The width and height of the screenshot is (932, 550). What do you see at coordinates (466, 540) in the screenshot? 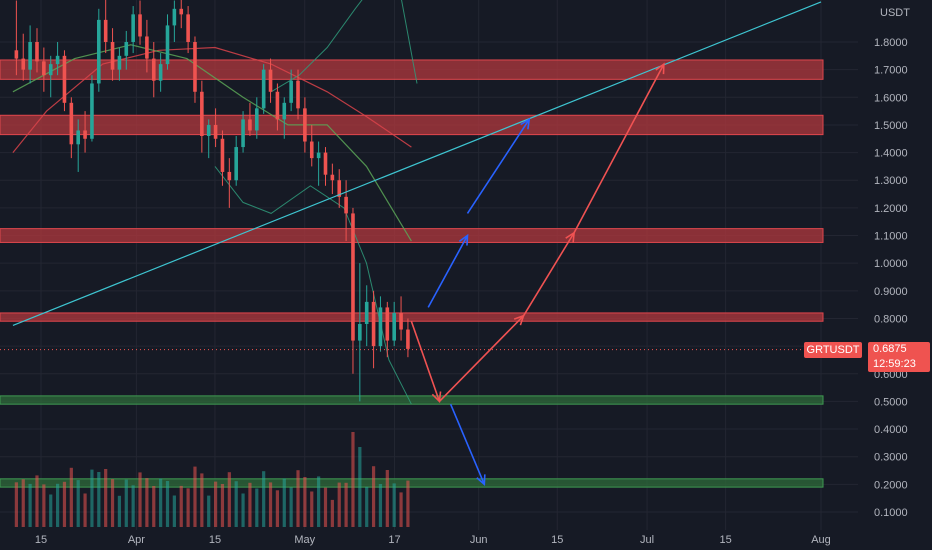
I see `time-axis` at bounding box center [466, 540].